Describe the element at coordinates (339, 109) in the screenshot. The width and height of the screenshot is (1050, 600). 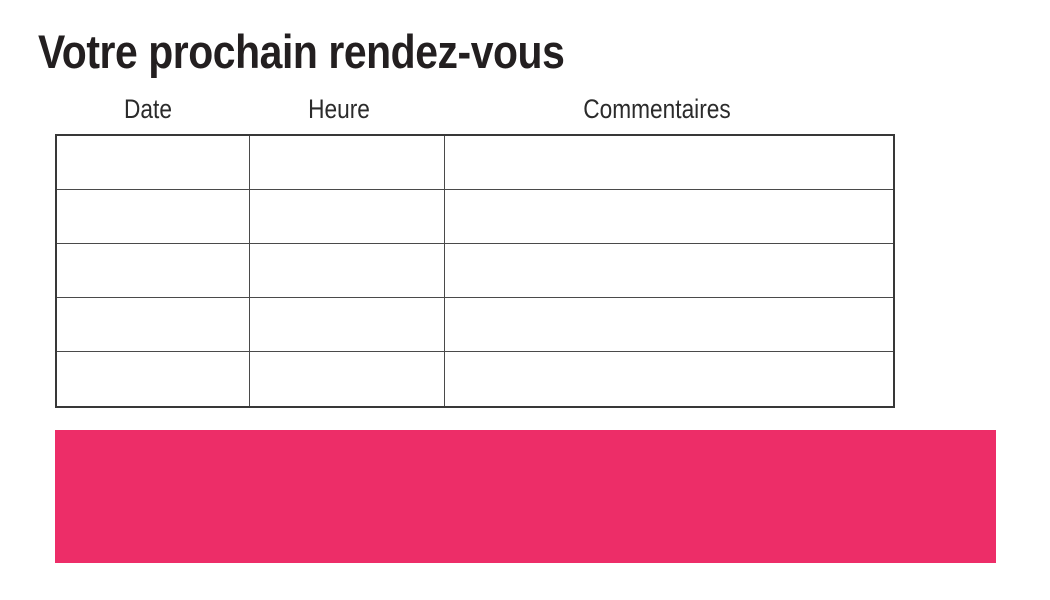
I see `column-header-heure: Heure` at that location.